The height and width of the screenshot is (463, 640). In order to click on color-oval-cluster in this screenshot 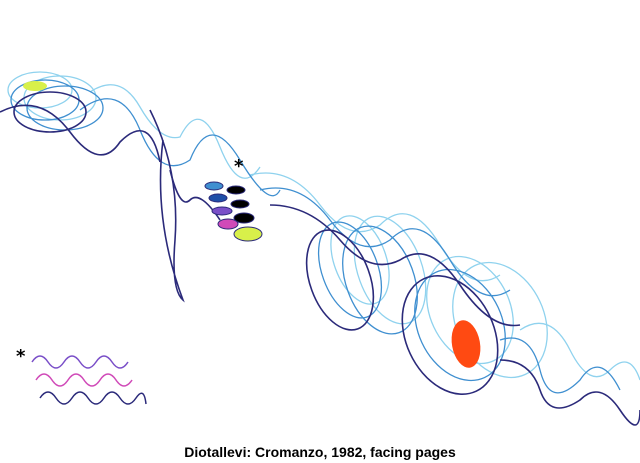, I will do `click(233, 211)`.